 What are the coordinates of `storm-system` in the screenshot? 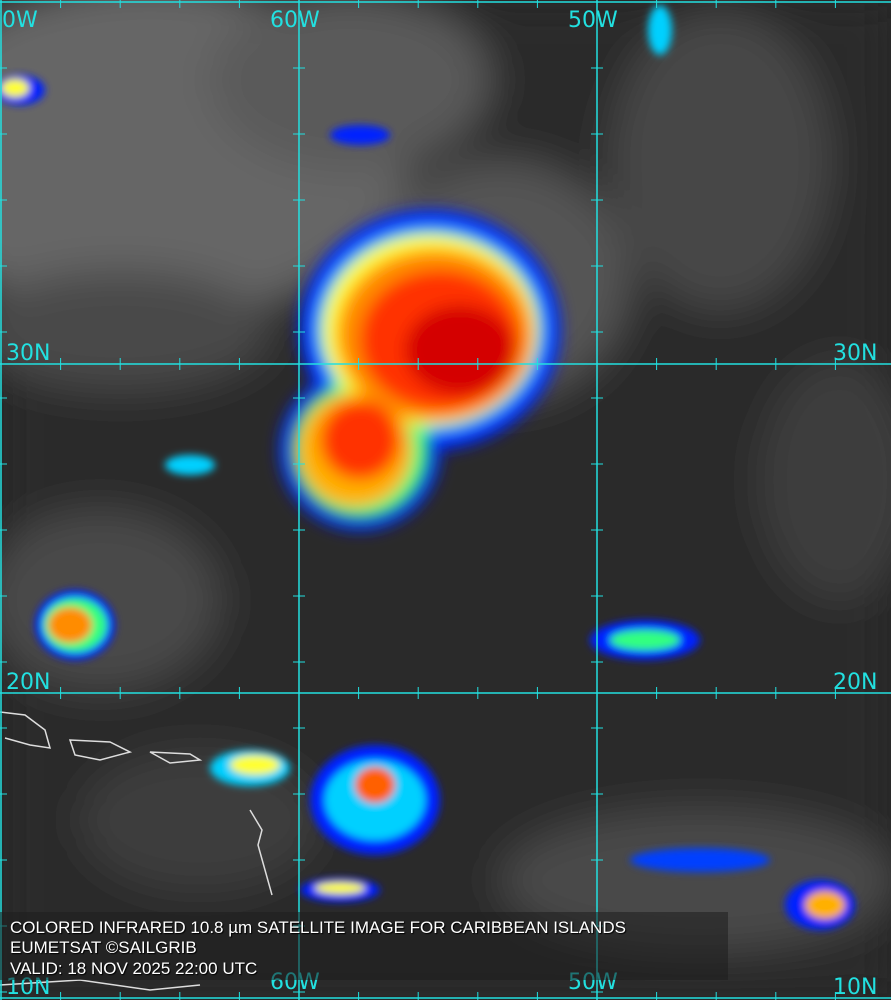 It's located at (420, 370).